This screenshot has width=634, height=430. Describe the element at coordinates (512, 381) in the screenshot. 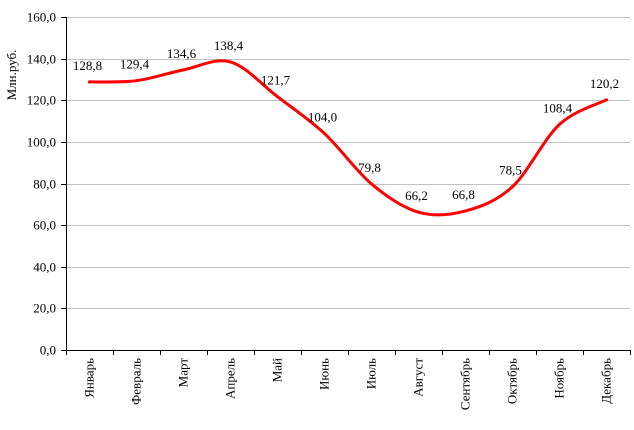

I see `x-tick-label: Октябрь` at that location.